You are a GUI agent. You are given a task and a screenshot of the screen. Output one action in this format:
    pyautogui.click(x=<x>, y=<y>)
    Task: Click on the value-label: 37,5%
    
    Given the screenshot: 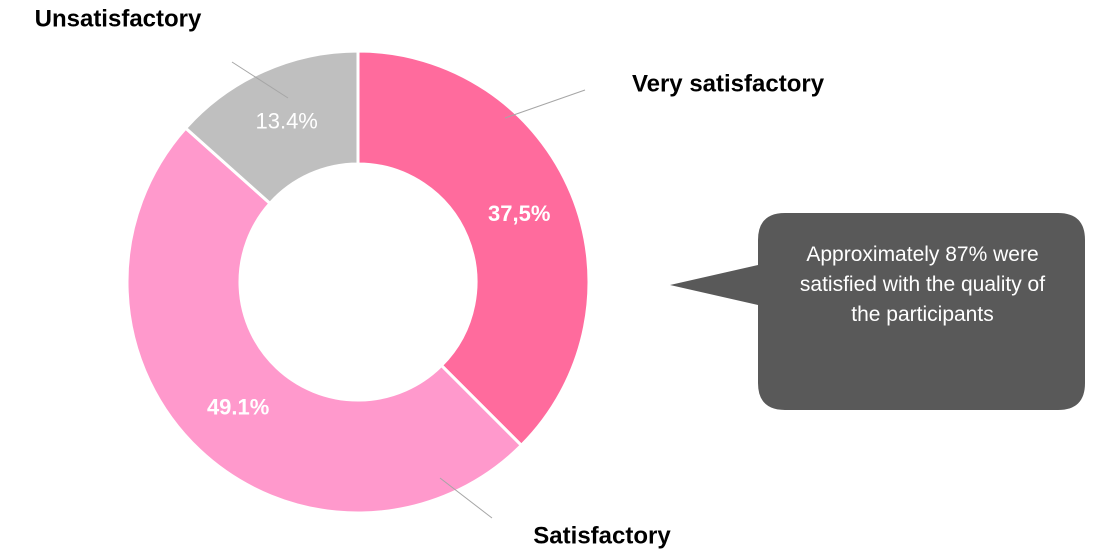 What is the action you would take?
    pyautogui.click(x=519, y=213)
    